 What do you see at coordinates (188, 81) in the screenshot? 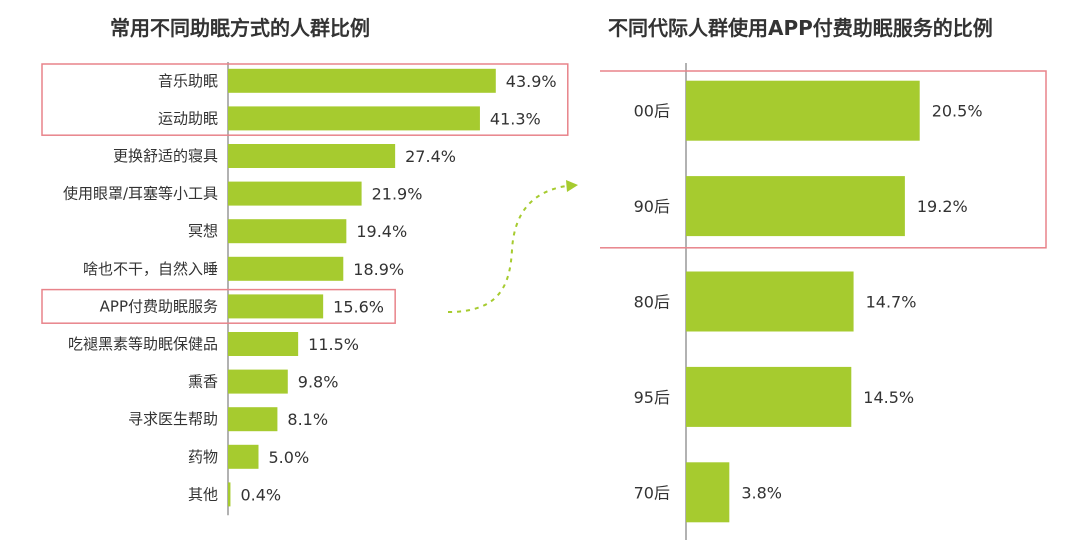
I see `left-category-label: 音乐助眠` at bounding box center [188, 81].